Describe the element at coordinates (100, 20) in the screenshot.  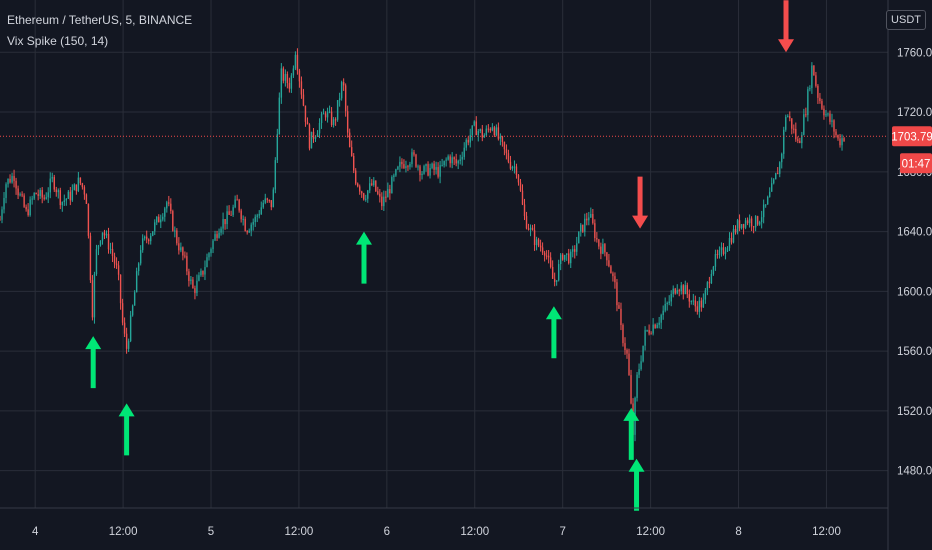
I see `symbol-title: Ethereum / TetherUS, 5, BINANCE` at that location.